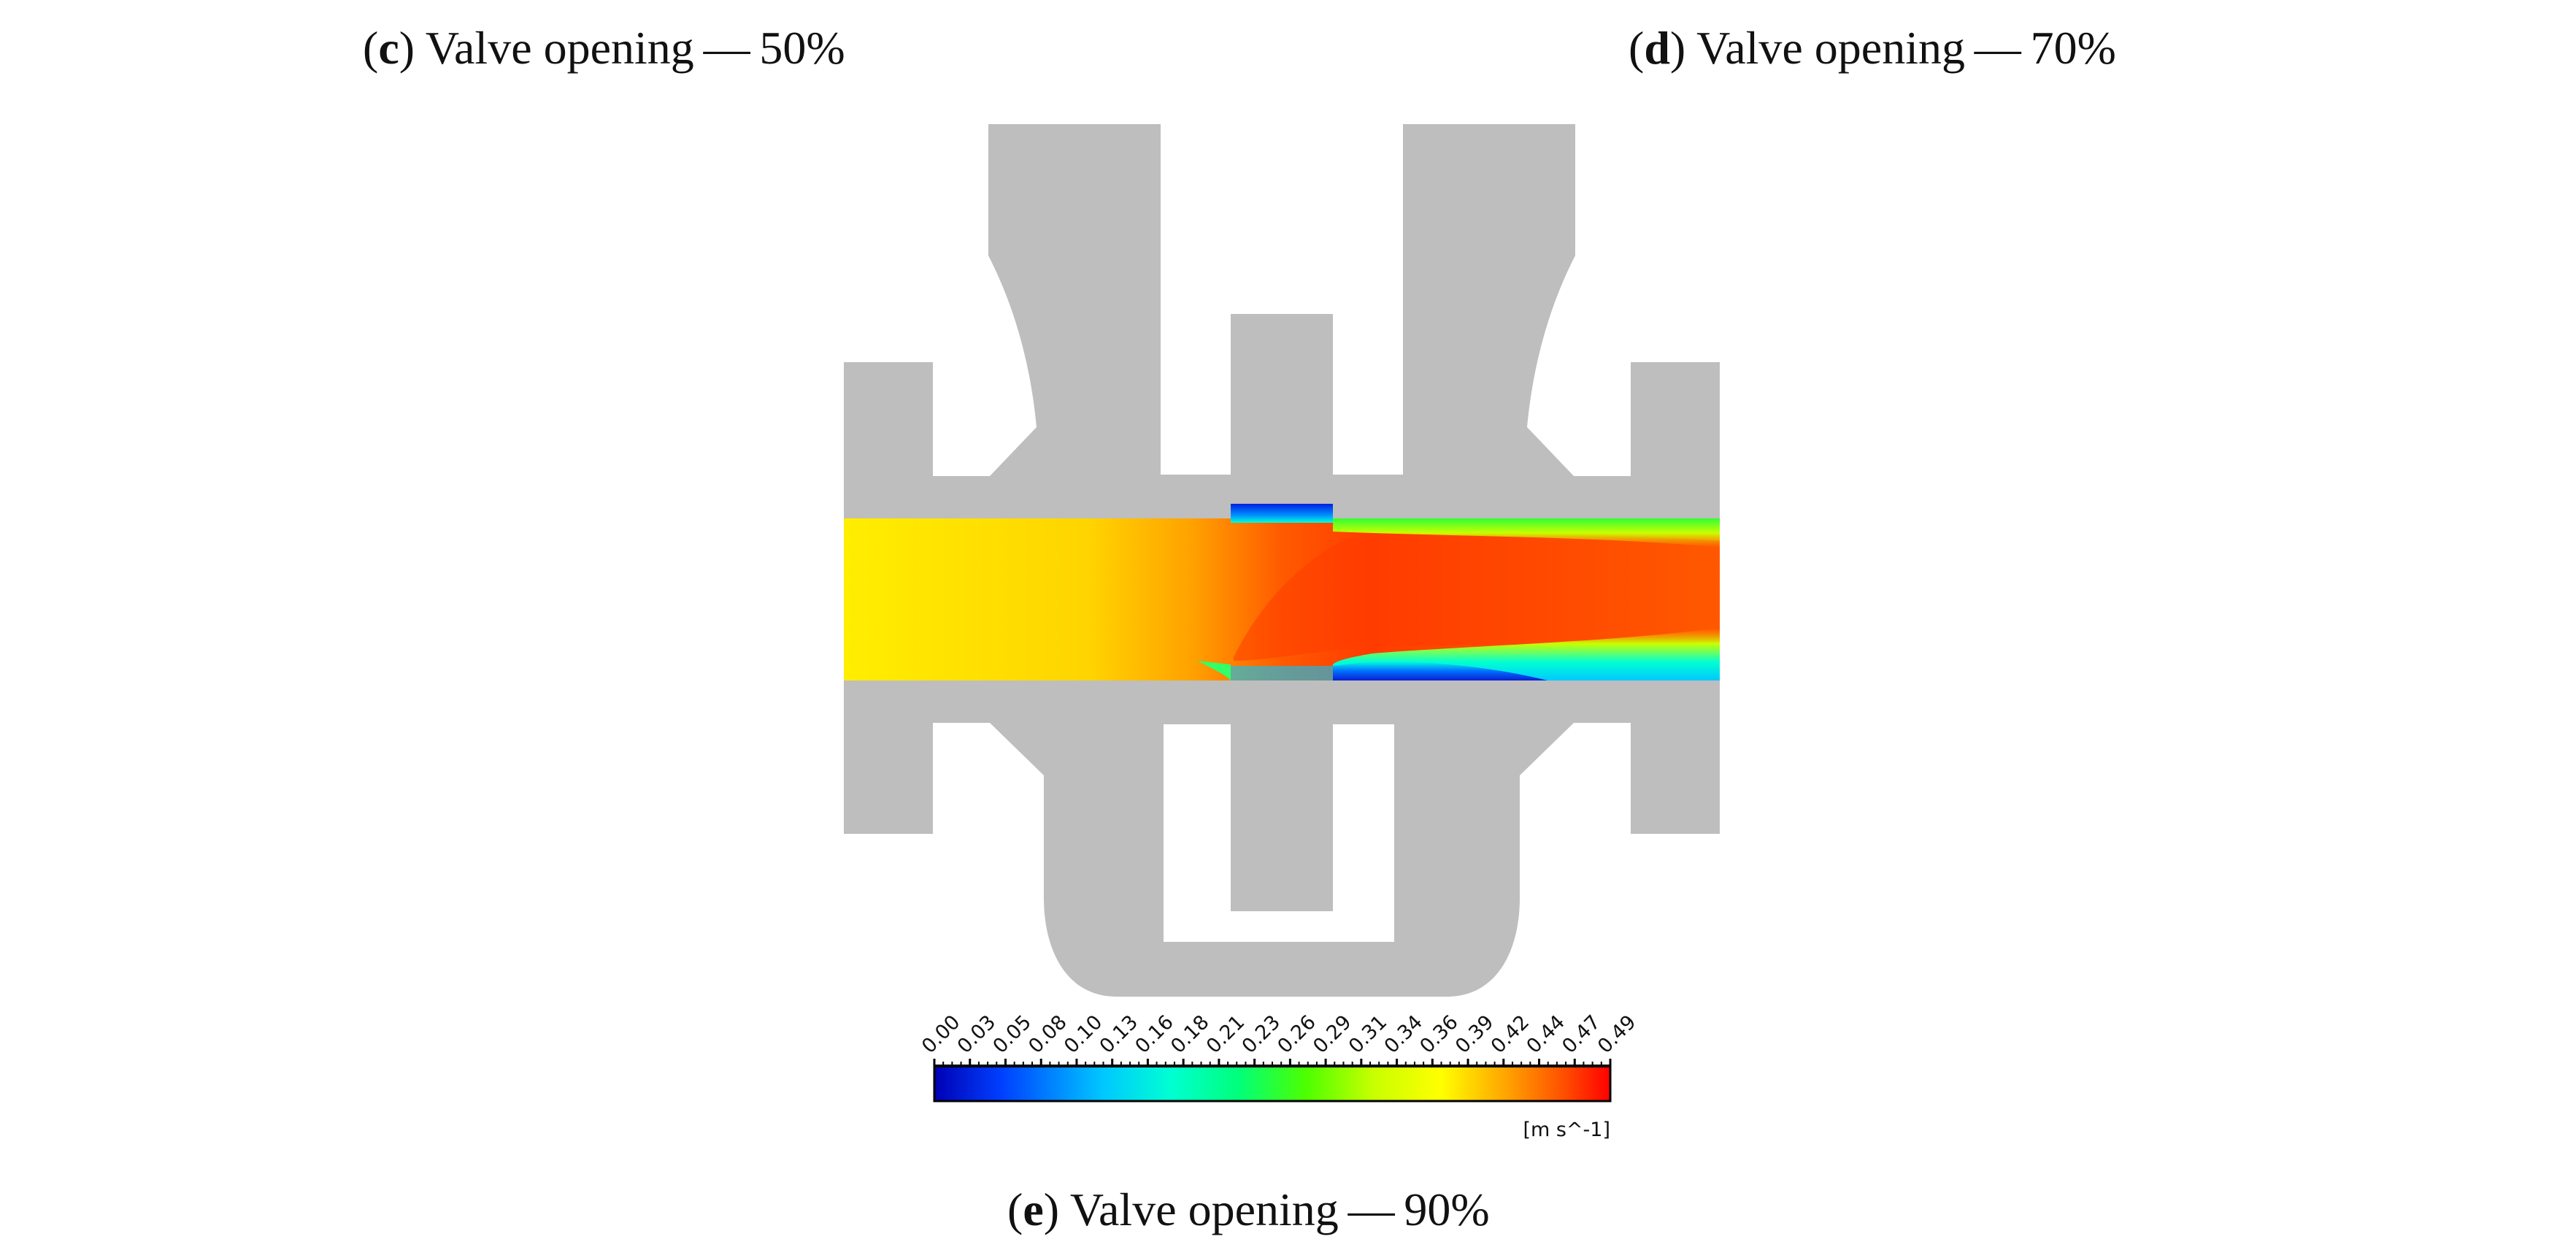  Describe the element at coordinates (1248, 1209) in the screenshot. I see `caption-e: (e) Valve opening — 90%` at that location.